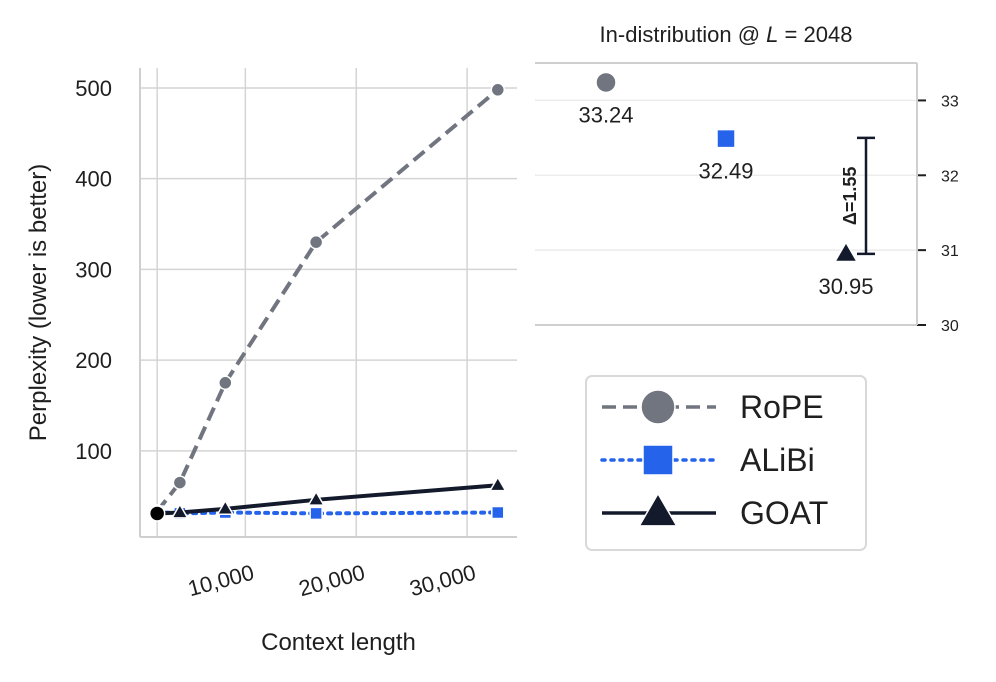 The width and height of the screenshot is (996, 682). What do you see at coordinates (38, 302) in the screenshot?
I see `y-axis-label: Perplexity (lower is better)` at bounding box center [38, 302].